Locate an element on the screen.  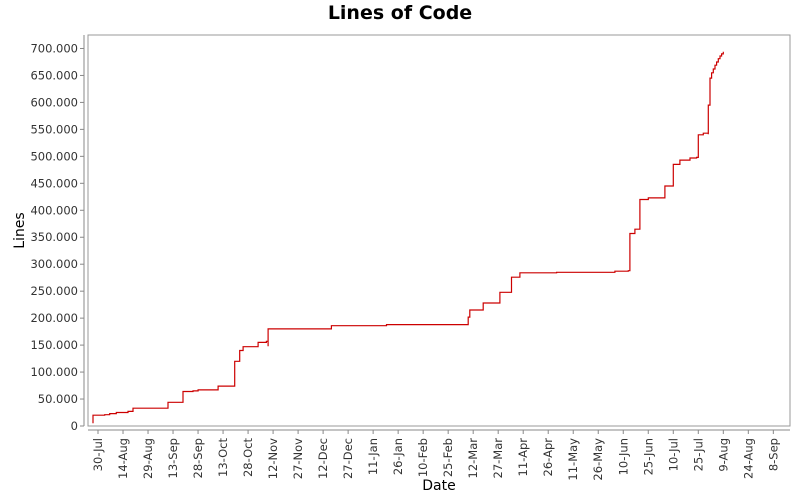
x-tick-label: 27-Mar is located at coordinates (498, 458).